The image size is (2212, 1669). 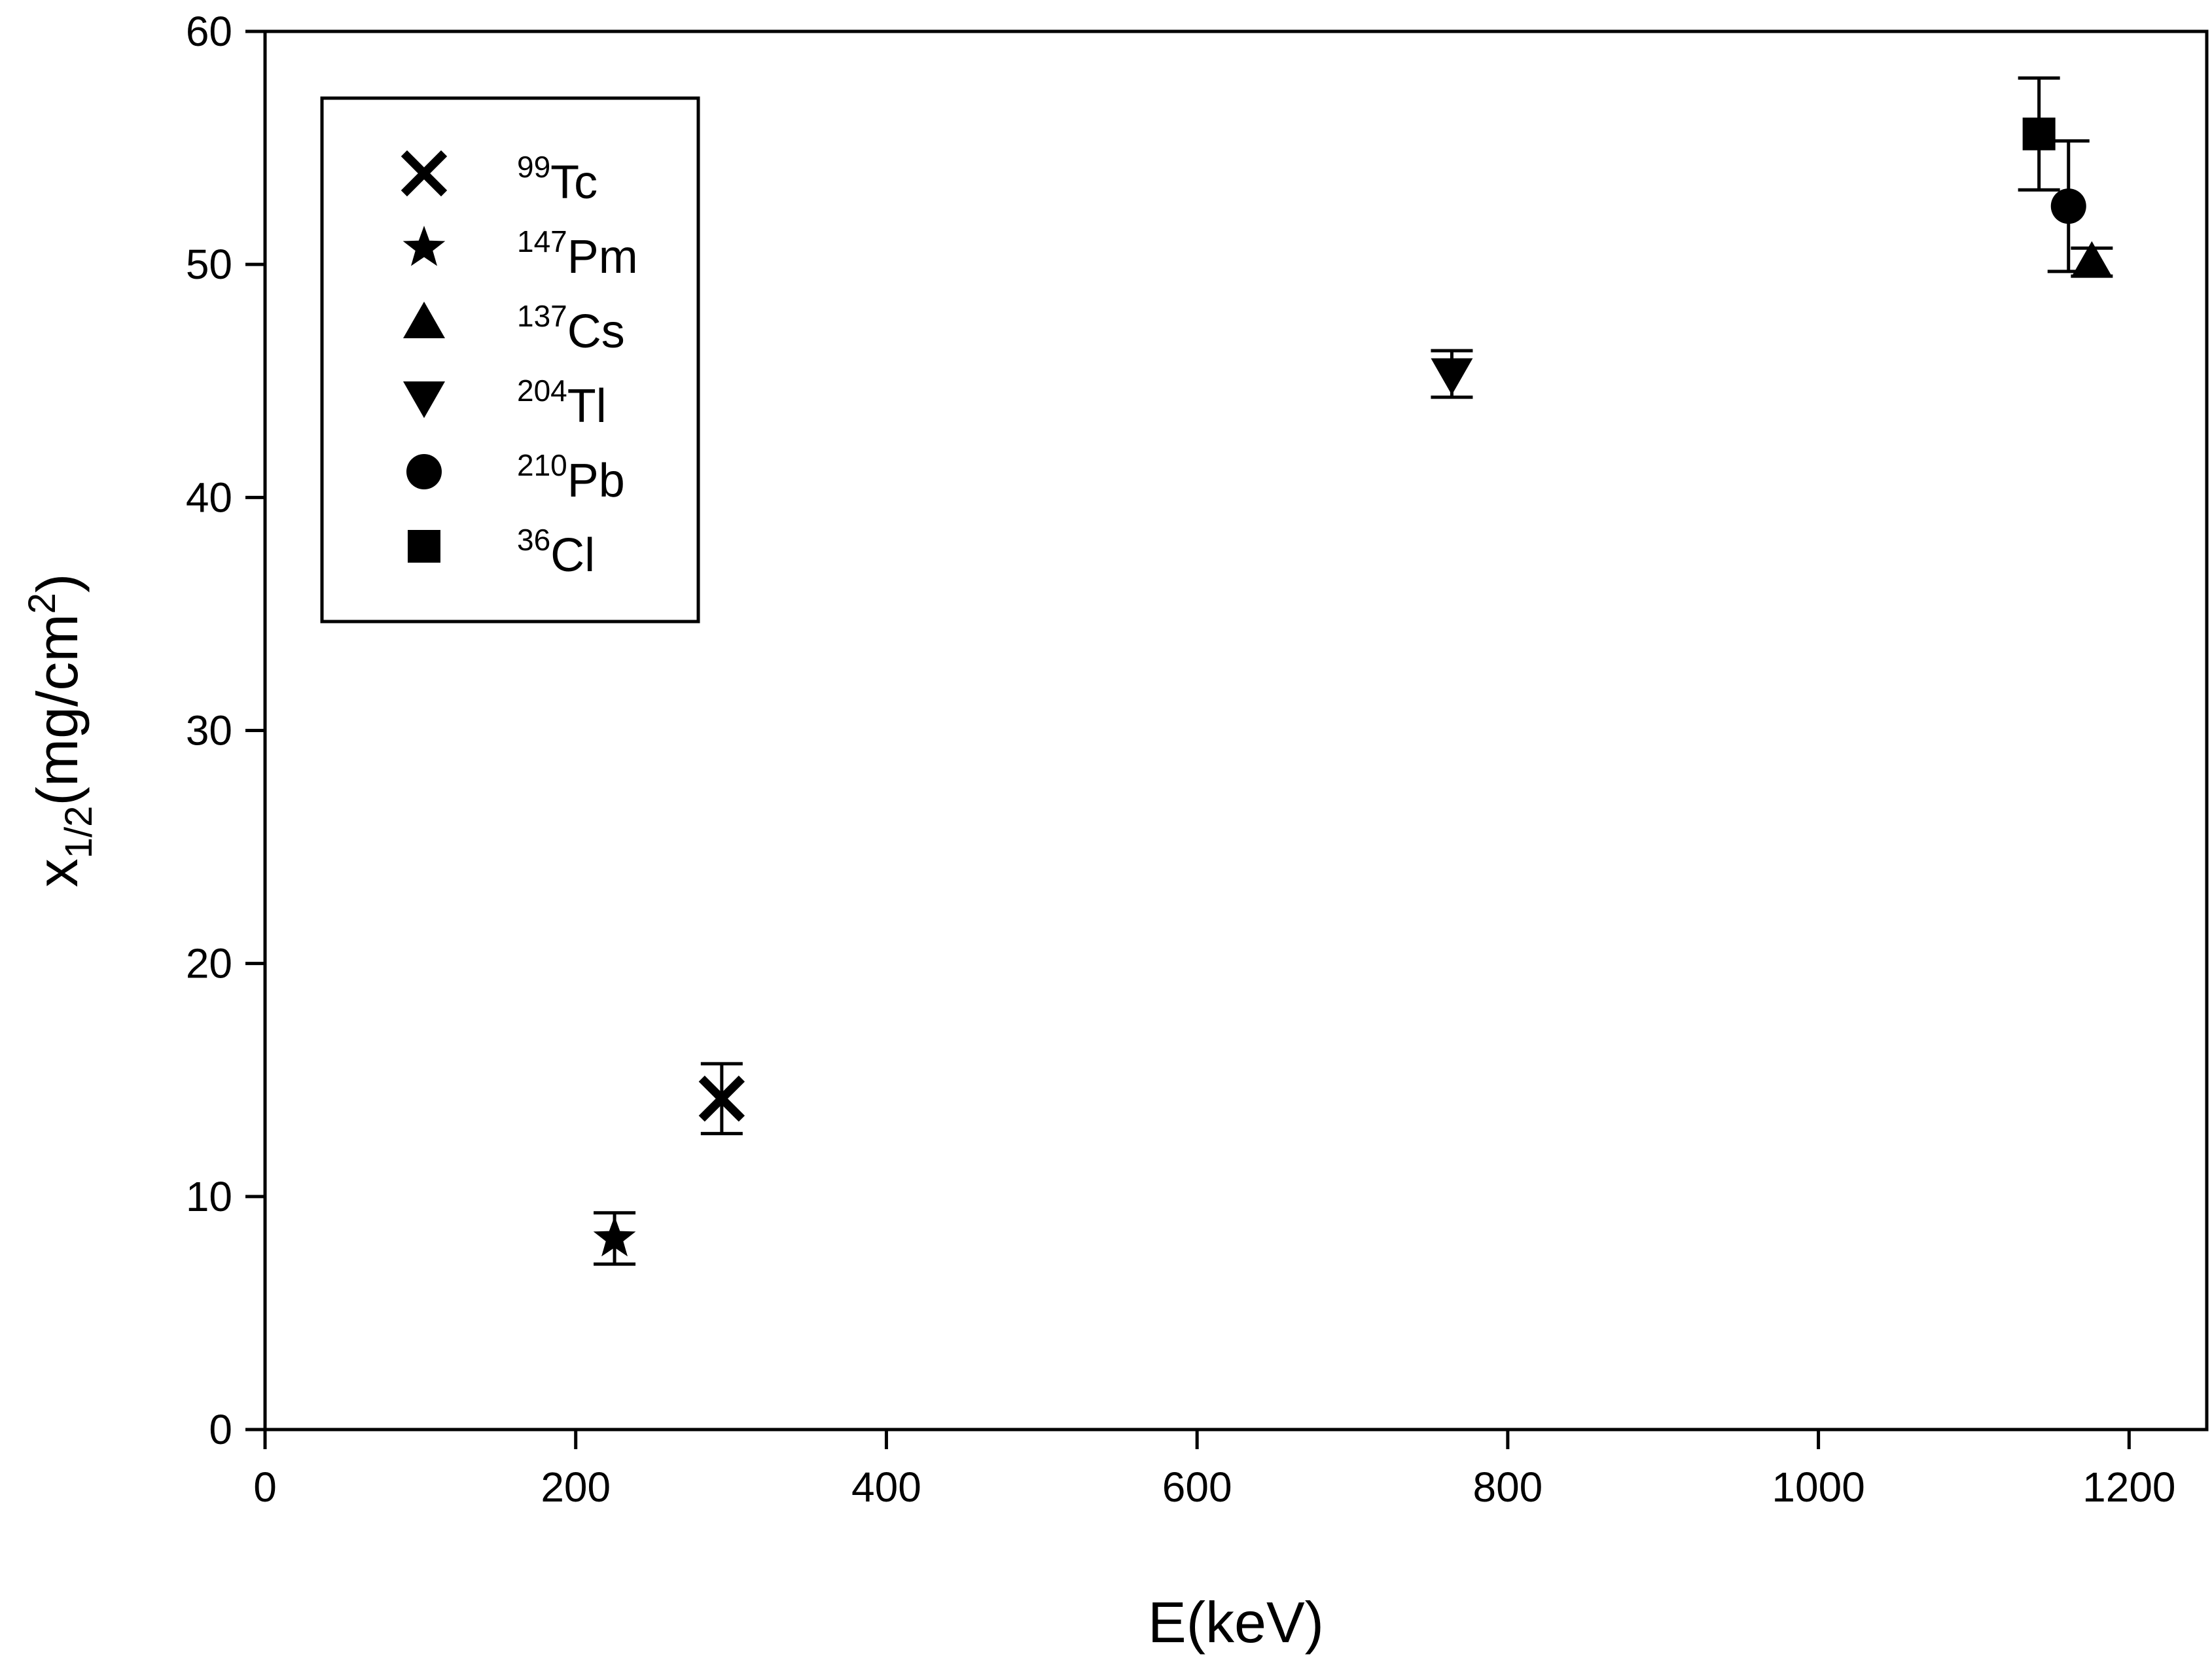 I want to click on legend-marker-cl, so click(x=424, y=546).